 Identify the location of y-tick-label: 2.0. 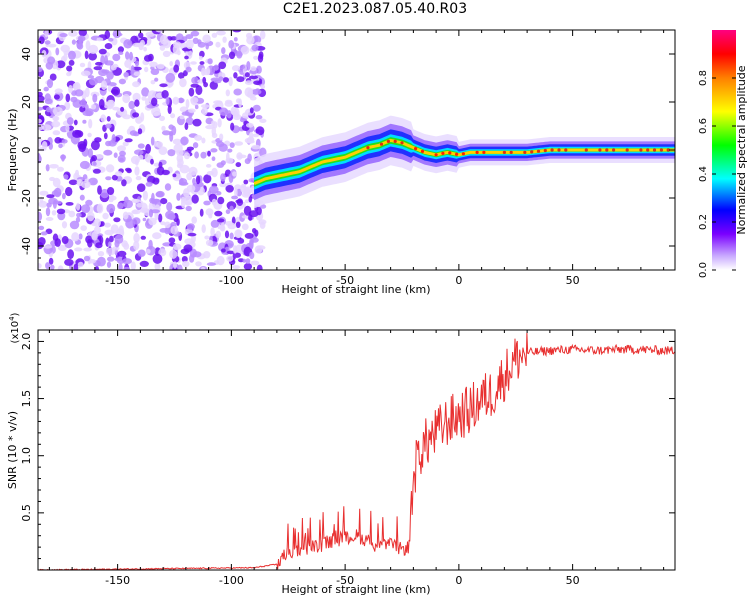
(26, 342).